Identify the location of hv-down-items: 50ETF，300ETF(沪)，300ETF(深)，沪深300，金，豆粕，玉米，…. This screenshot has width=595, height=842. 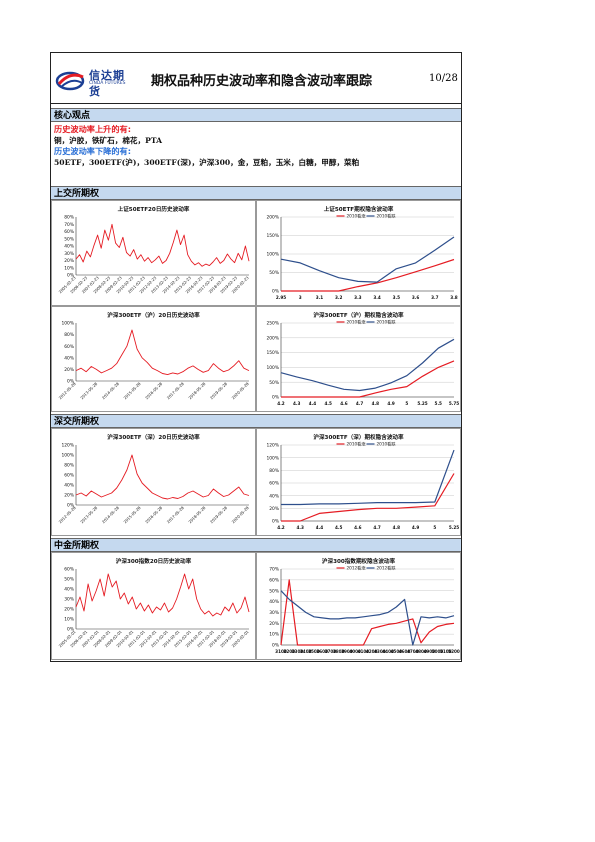
(207, 162).